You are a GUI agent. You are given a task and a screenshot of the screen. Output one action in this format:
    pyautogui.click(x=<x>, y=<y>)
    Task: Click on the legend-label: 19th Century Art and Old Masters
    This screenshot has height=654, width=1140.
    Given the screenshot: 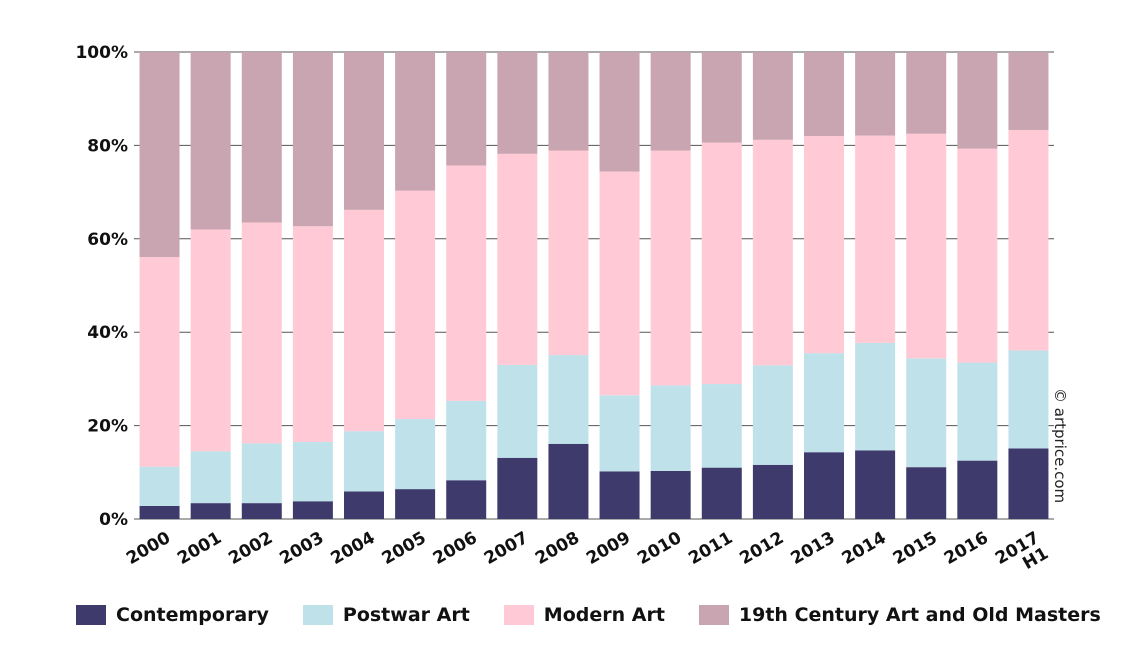 What is the action you would take?
    pyautogui.click(x=919, y=615)
    